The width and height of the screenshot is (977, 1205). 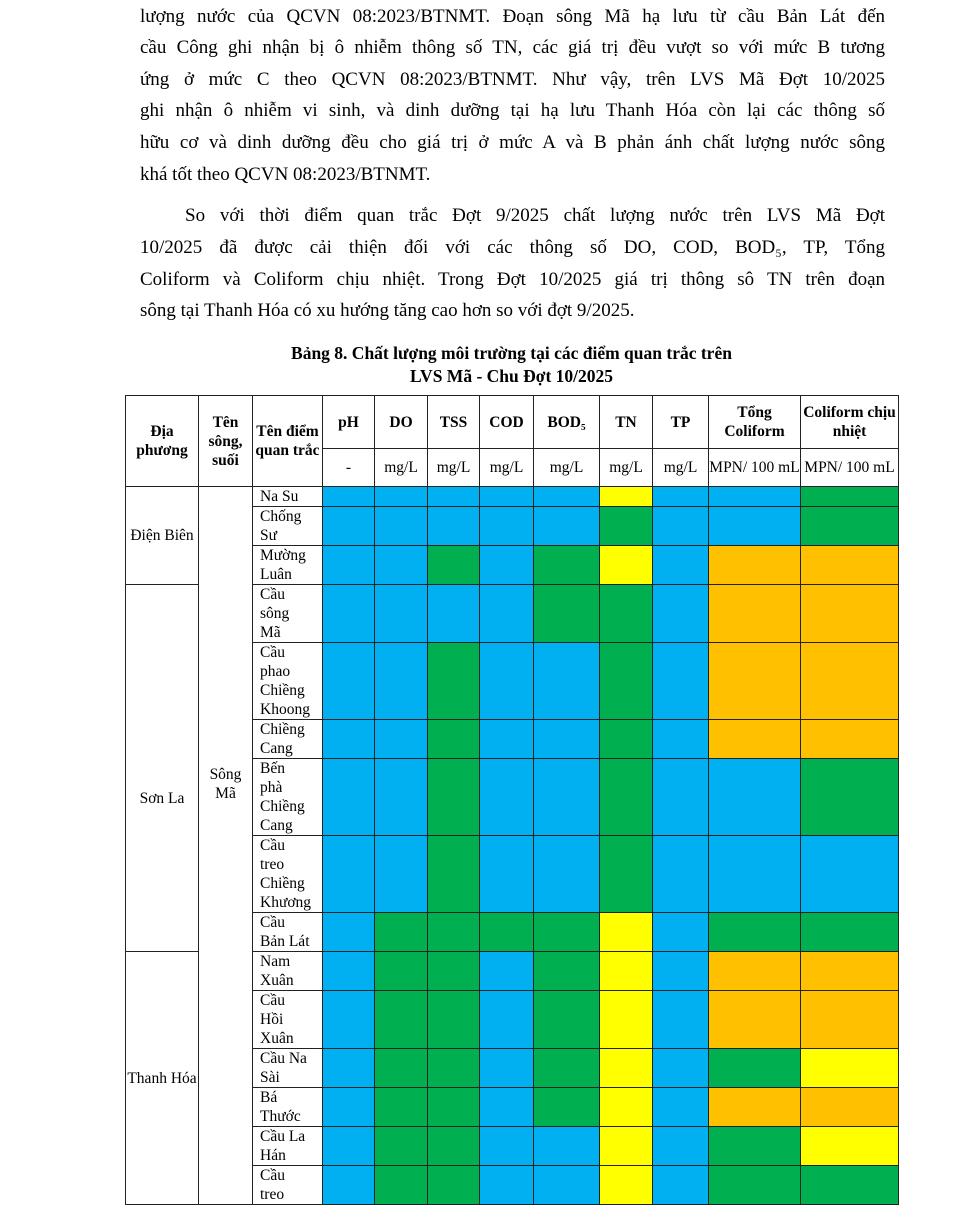 I want to click on station-name: Cầu treo Chiềng Khương, so click(x=287, y=874).